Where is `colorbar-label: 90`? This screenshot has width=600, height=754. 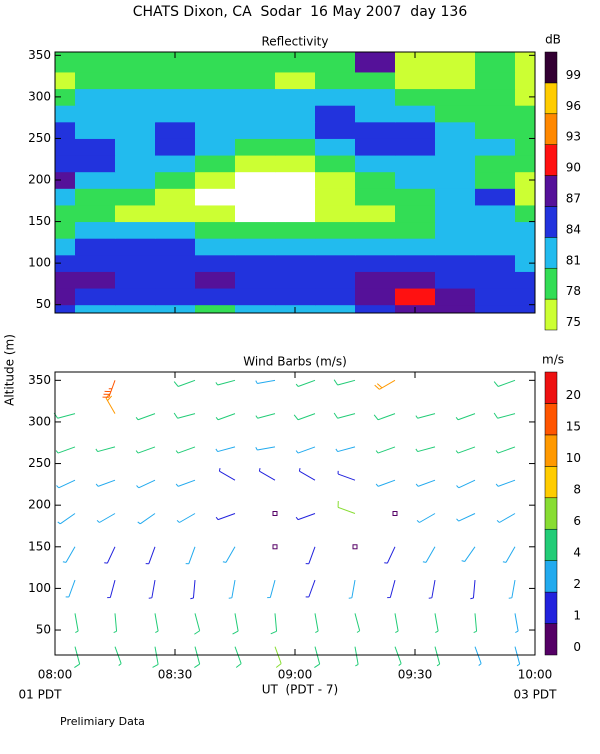
colorbar-label: 90 is located at coordinates (573, 168).